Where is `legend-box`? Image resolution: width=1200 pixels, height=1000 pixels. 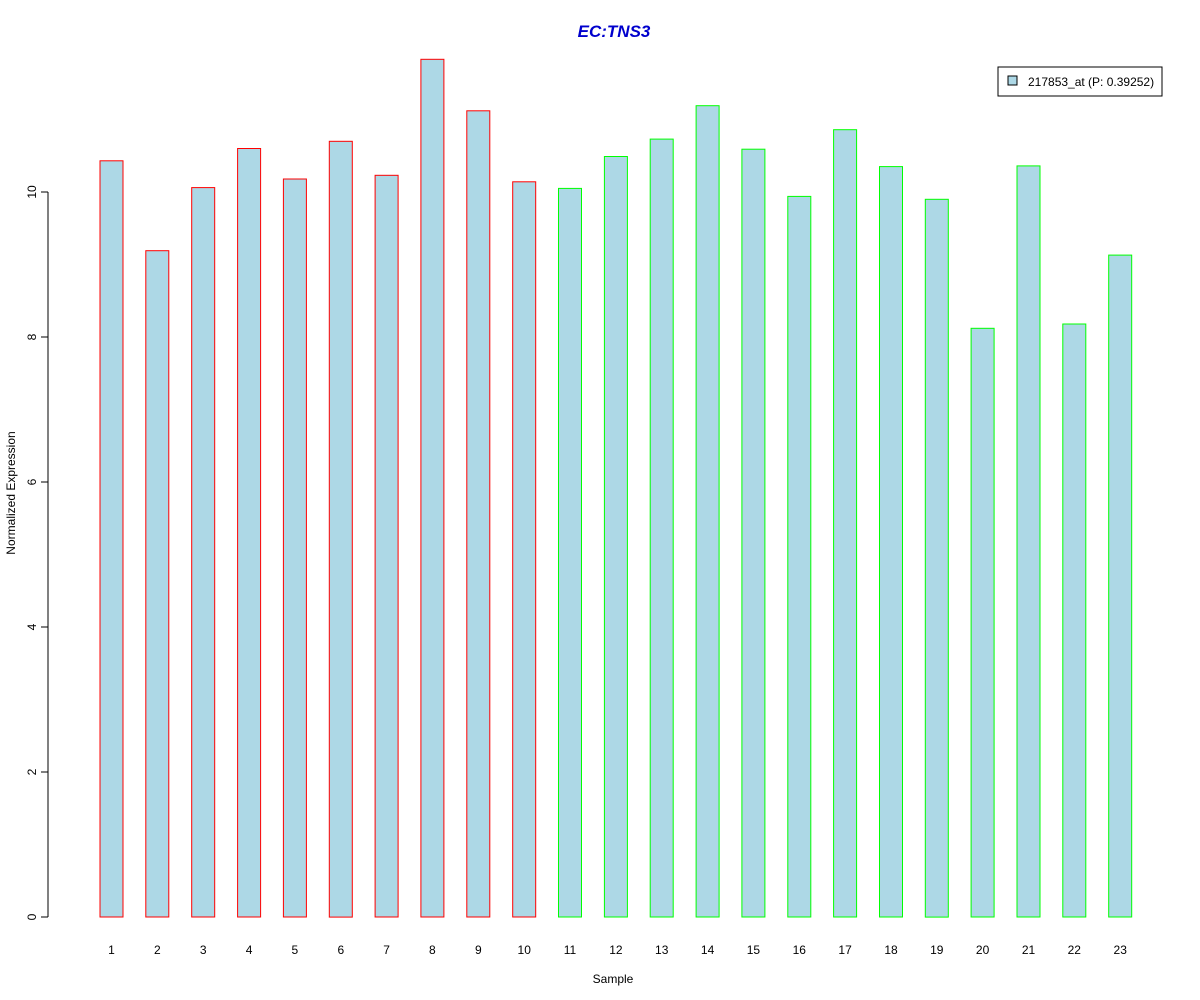 legend-box is located at coordinates (1080, 81).